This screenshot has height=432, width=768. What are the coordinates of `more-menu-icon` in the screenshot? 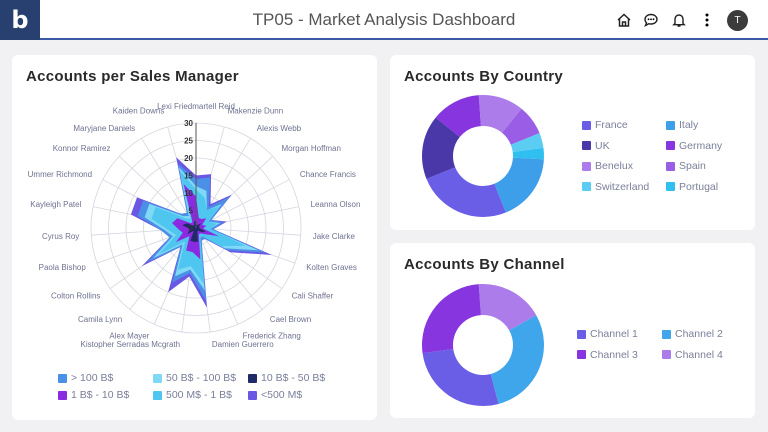 It's located at (707, 20).